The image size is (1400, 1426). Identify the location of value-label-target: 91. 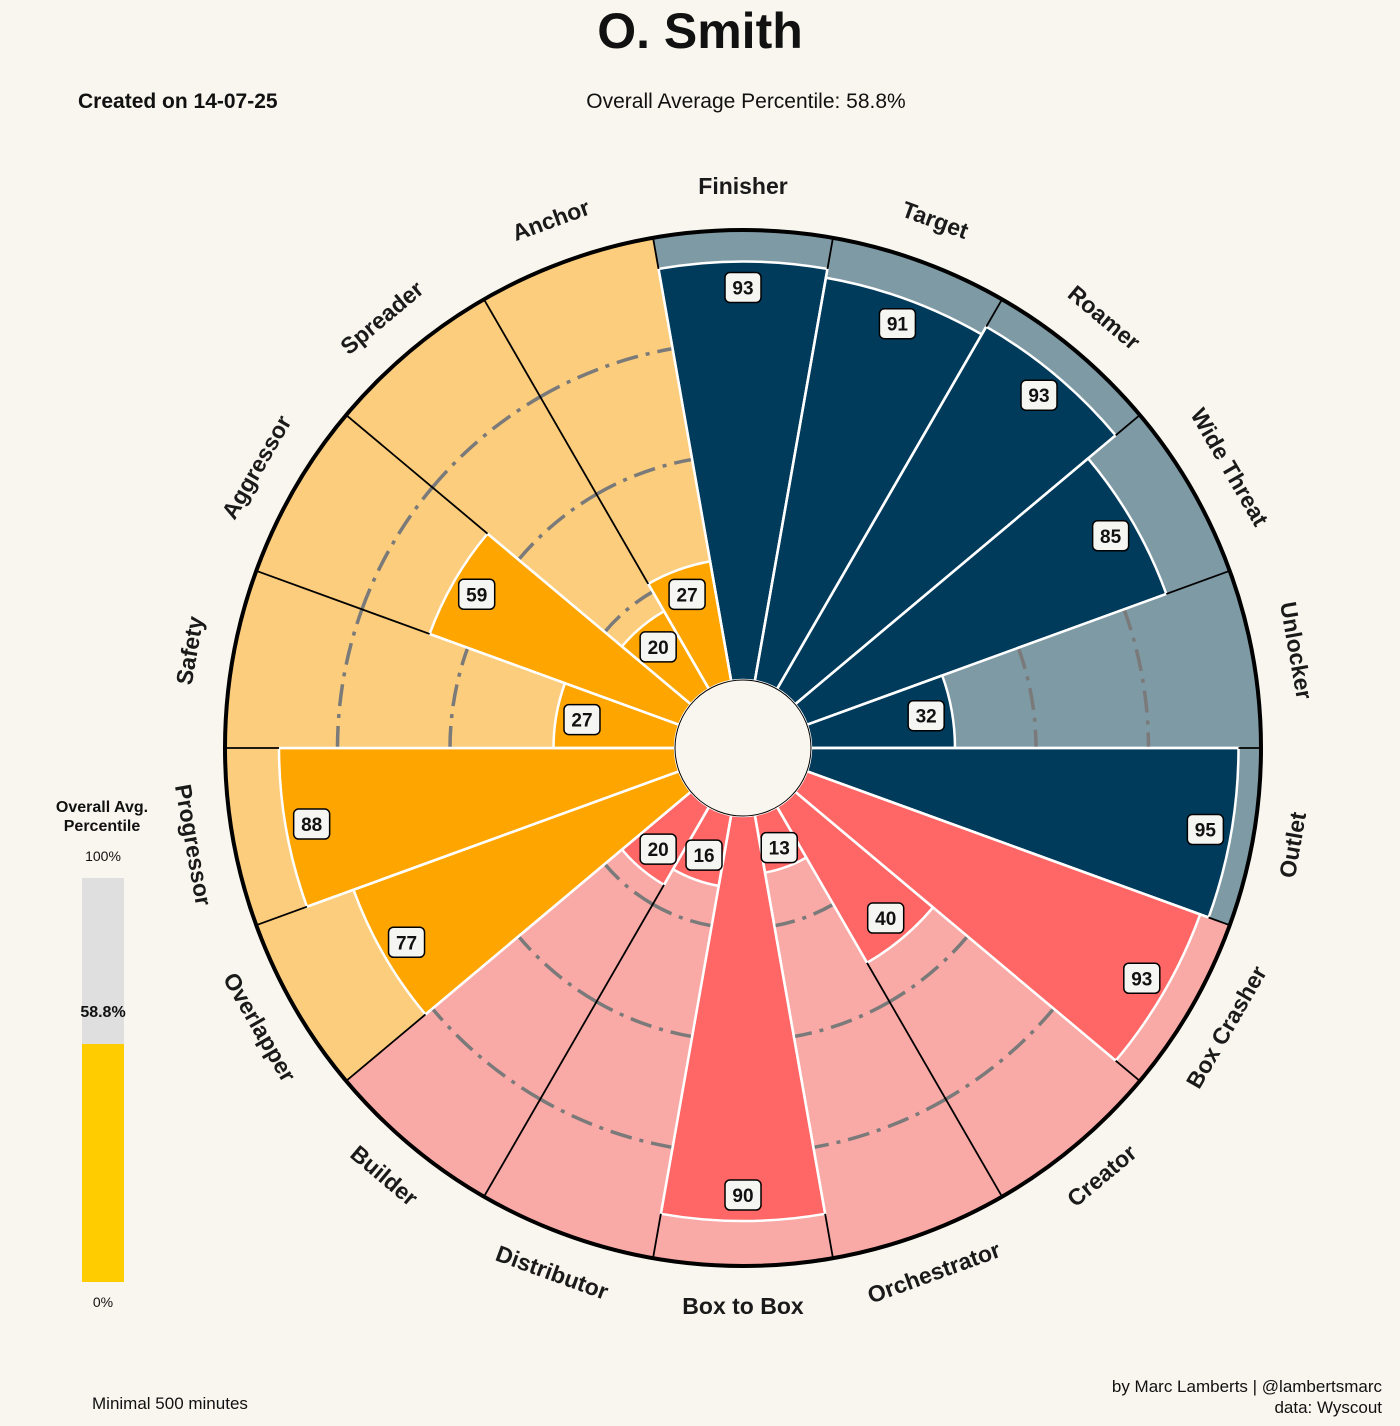
(897, 323).